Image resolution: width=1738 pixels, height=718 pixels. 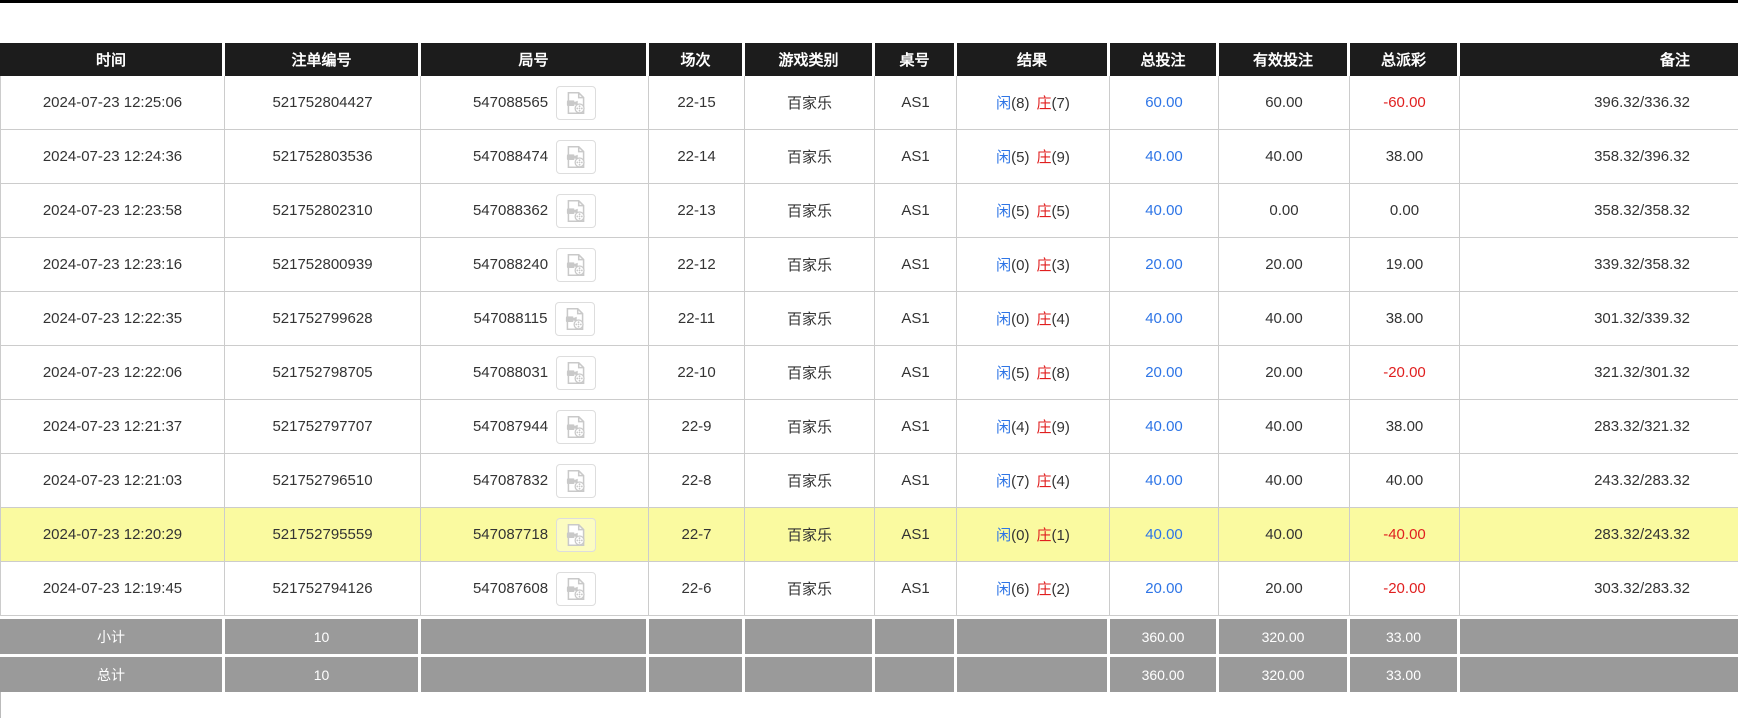 I want to click on round-id-cell: 547088115, so click(x=535, y=319).